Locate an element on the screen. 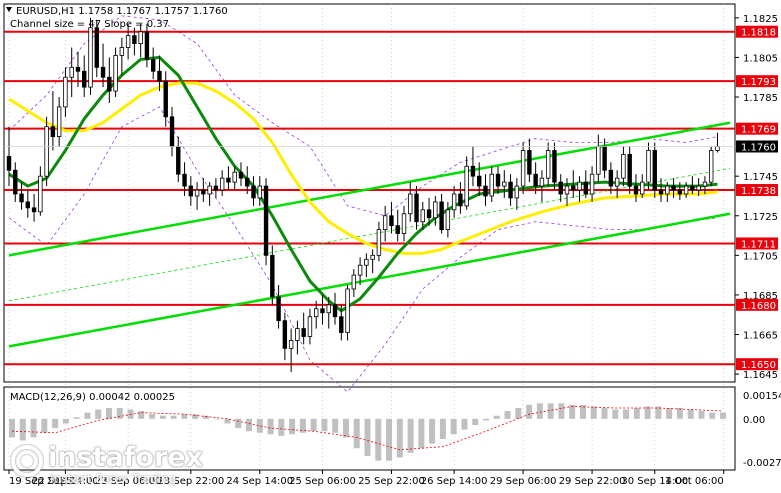 This screenshot has width=781, height=493. y-tick-label: 1.1665 is located at coordinates (760, 336).